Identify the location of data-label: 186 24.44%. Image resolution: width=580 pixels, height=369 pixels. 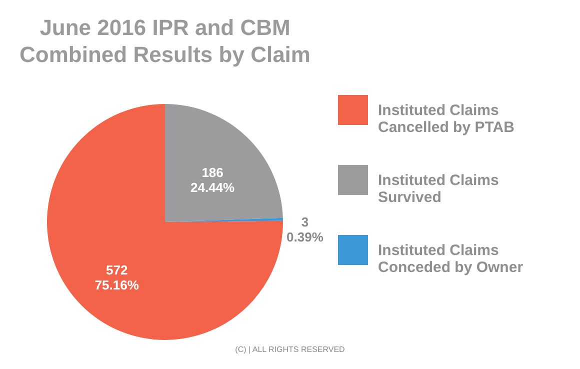
(213, 179).